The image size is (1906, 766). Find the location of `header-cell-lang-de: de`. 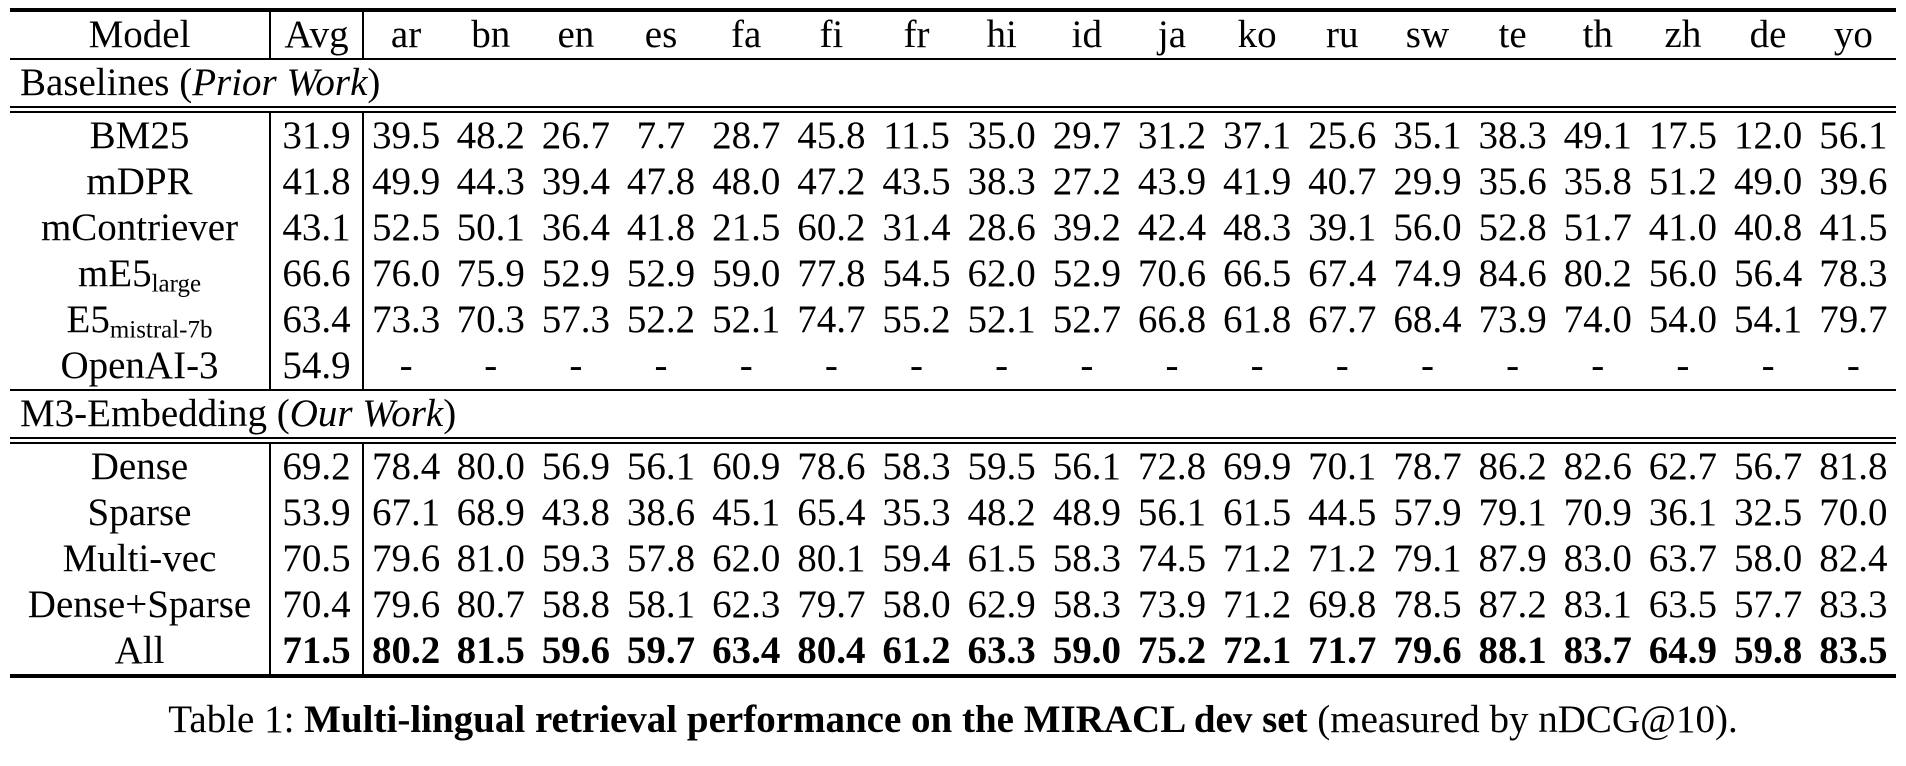

header-cell-lang-de: de is located at coordinates (1768, 34).